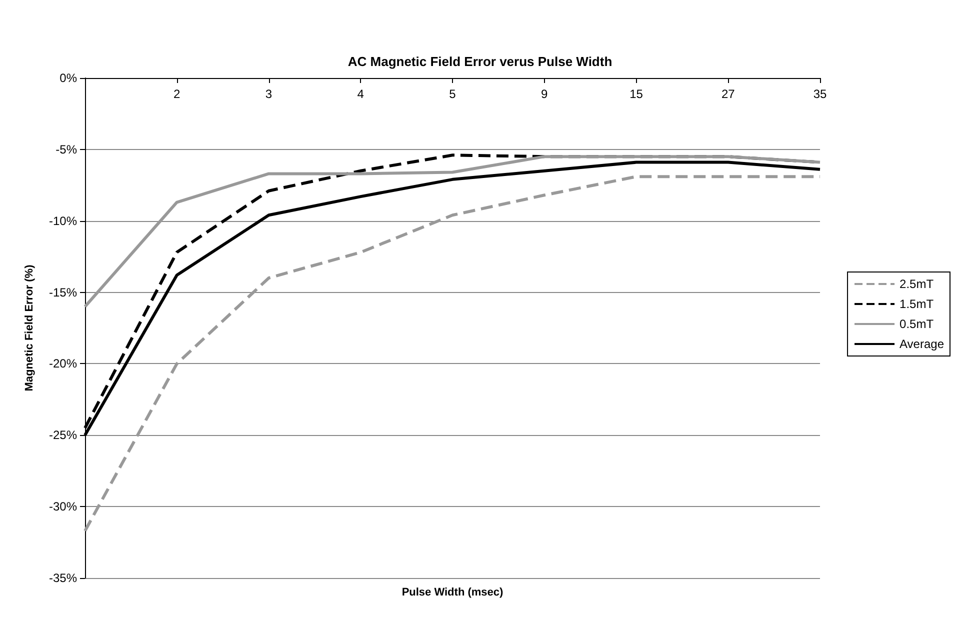 This screenshot has width=960, height=628. Describe the element at coordinates (63, 363) in the screenshot. I see `y-tick-label: -20%` at that location.